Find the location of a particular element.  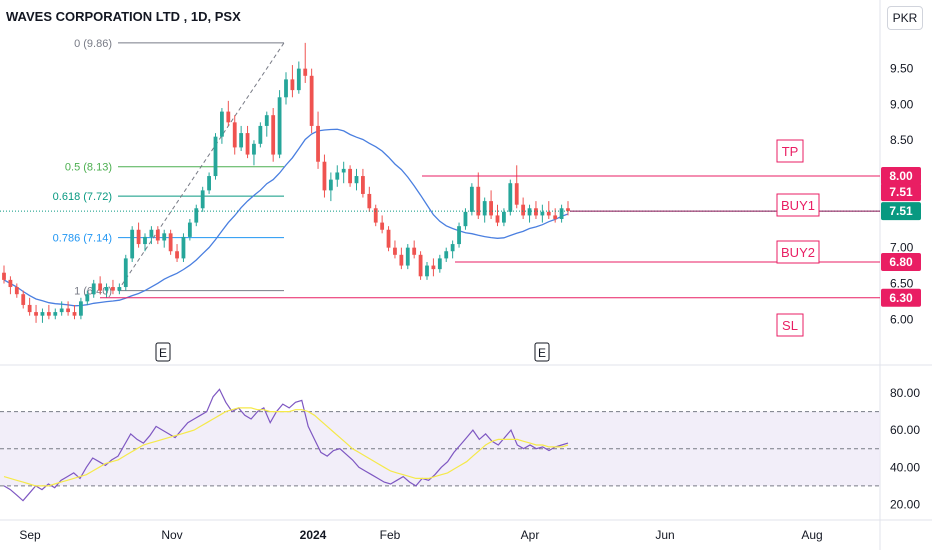

time-tick-label: Apr is located at coordinates (530, 535).